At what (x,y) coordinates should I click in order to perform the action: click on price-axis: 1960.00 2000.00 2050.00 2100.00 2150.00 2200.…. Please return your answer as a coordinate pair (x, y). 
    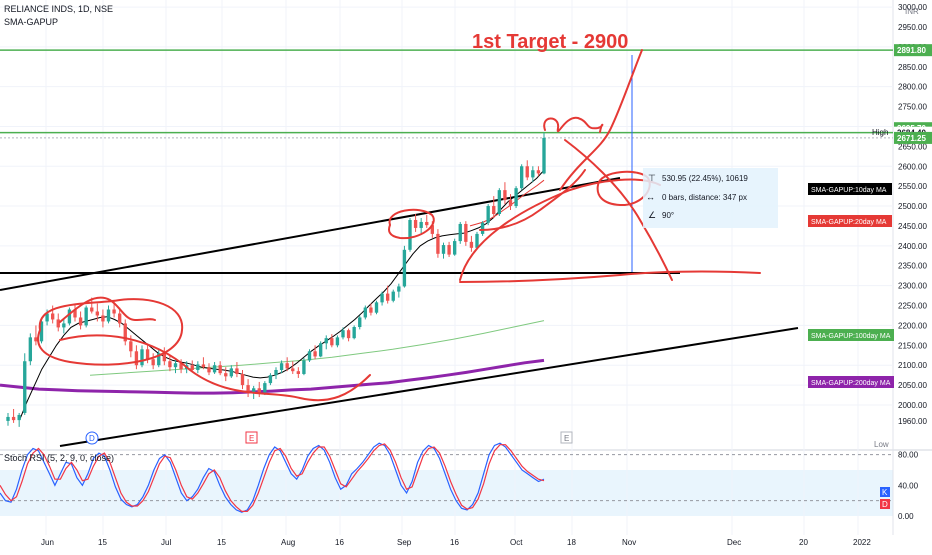
    Looking at the image, I should click on (913, 214).